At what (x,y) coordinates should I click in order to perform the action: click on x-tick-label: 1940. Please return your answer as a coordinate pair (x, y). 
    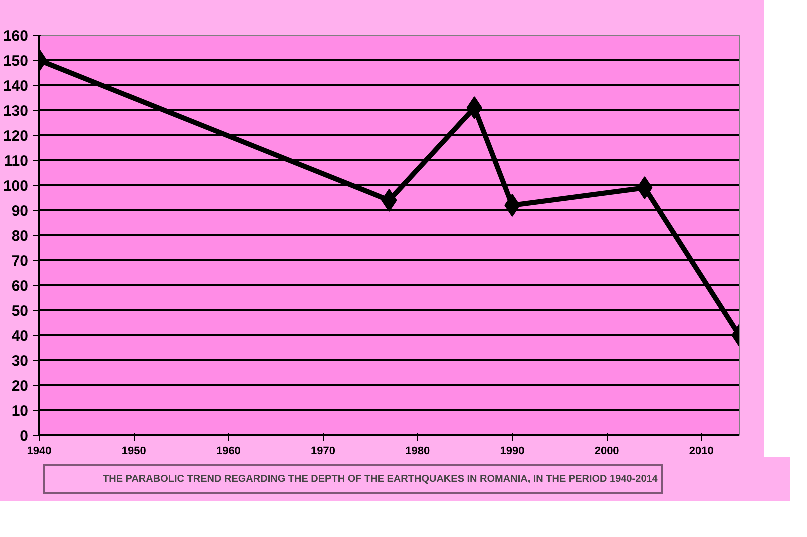
    Looking at the image, I should click on (39, 452).